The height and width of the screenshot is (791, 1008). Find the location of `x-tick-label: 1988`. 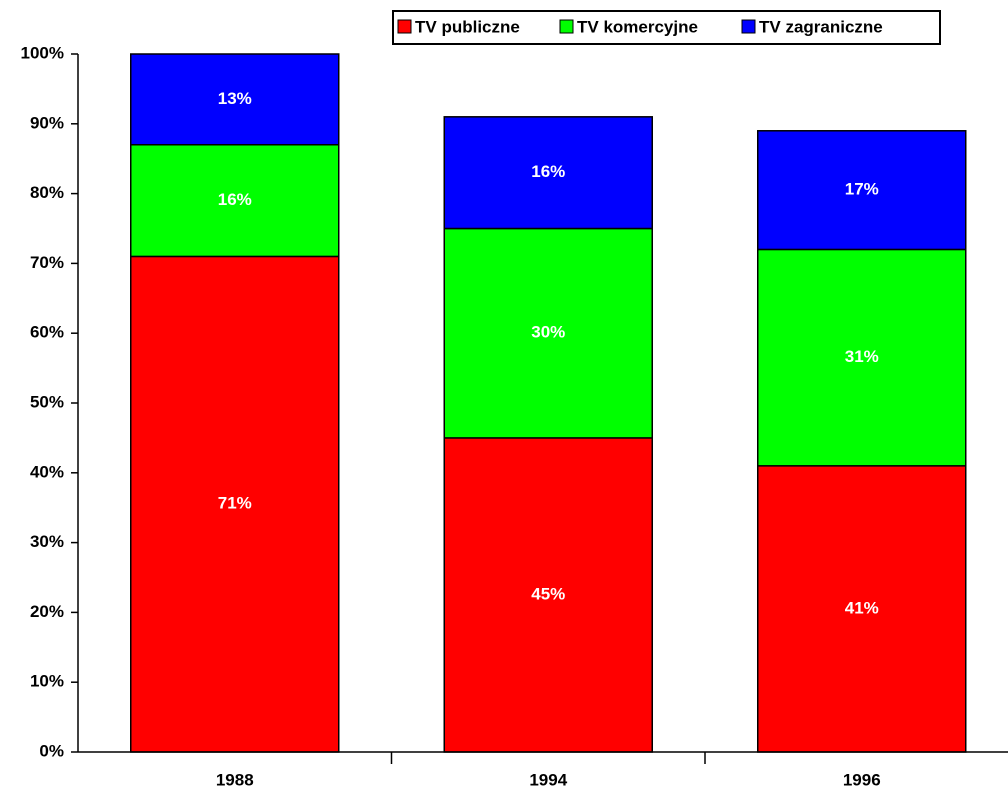

x-tick-label: 1988 is located at coordinates (235, 779).